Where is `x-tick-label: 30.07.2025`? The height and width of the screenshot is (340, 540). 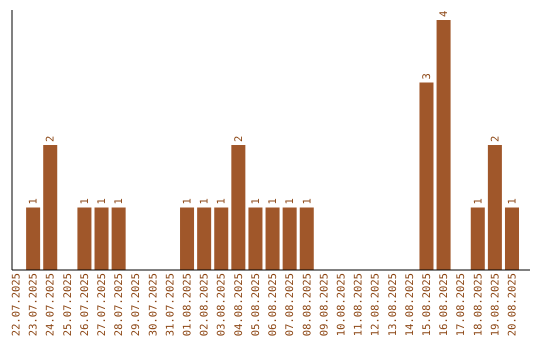
x-tick-label: 30.07.2025 is located at coordinates (153, 304).